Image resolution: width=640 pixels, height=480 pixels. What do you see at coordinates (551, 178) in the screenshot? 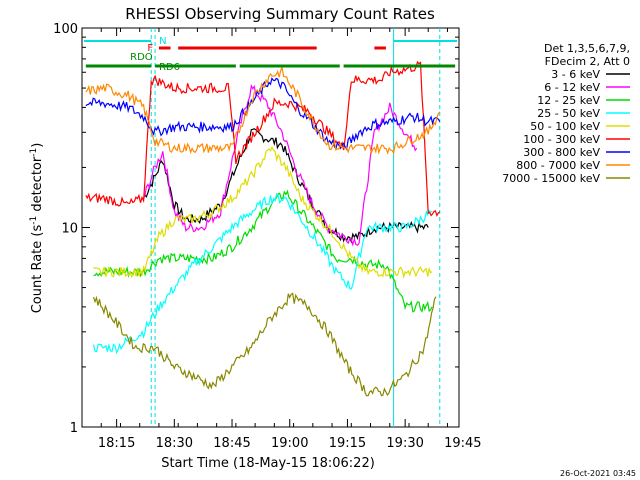
I see `legend-entry-label: 7000 - 15000 keV` at bounding box center [551, 178].